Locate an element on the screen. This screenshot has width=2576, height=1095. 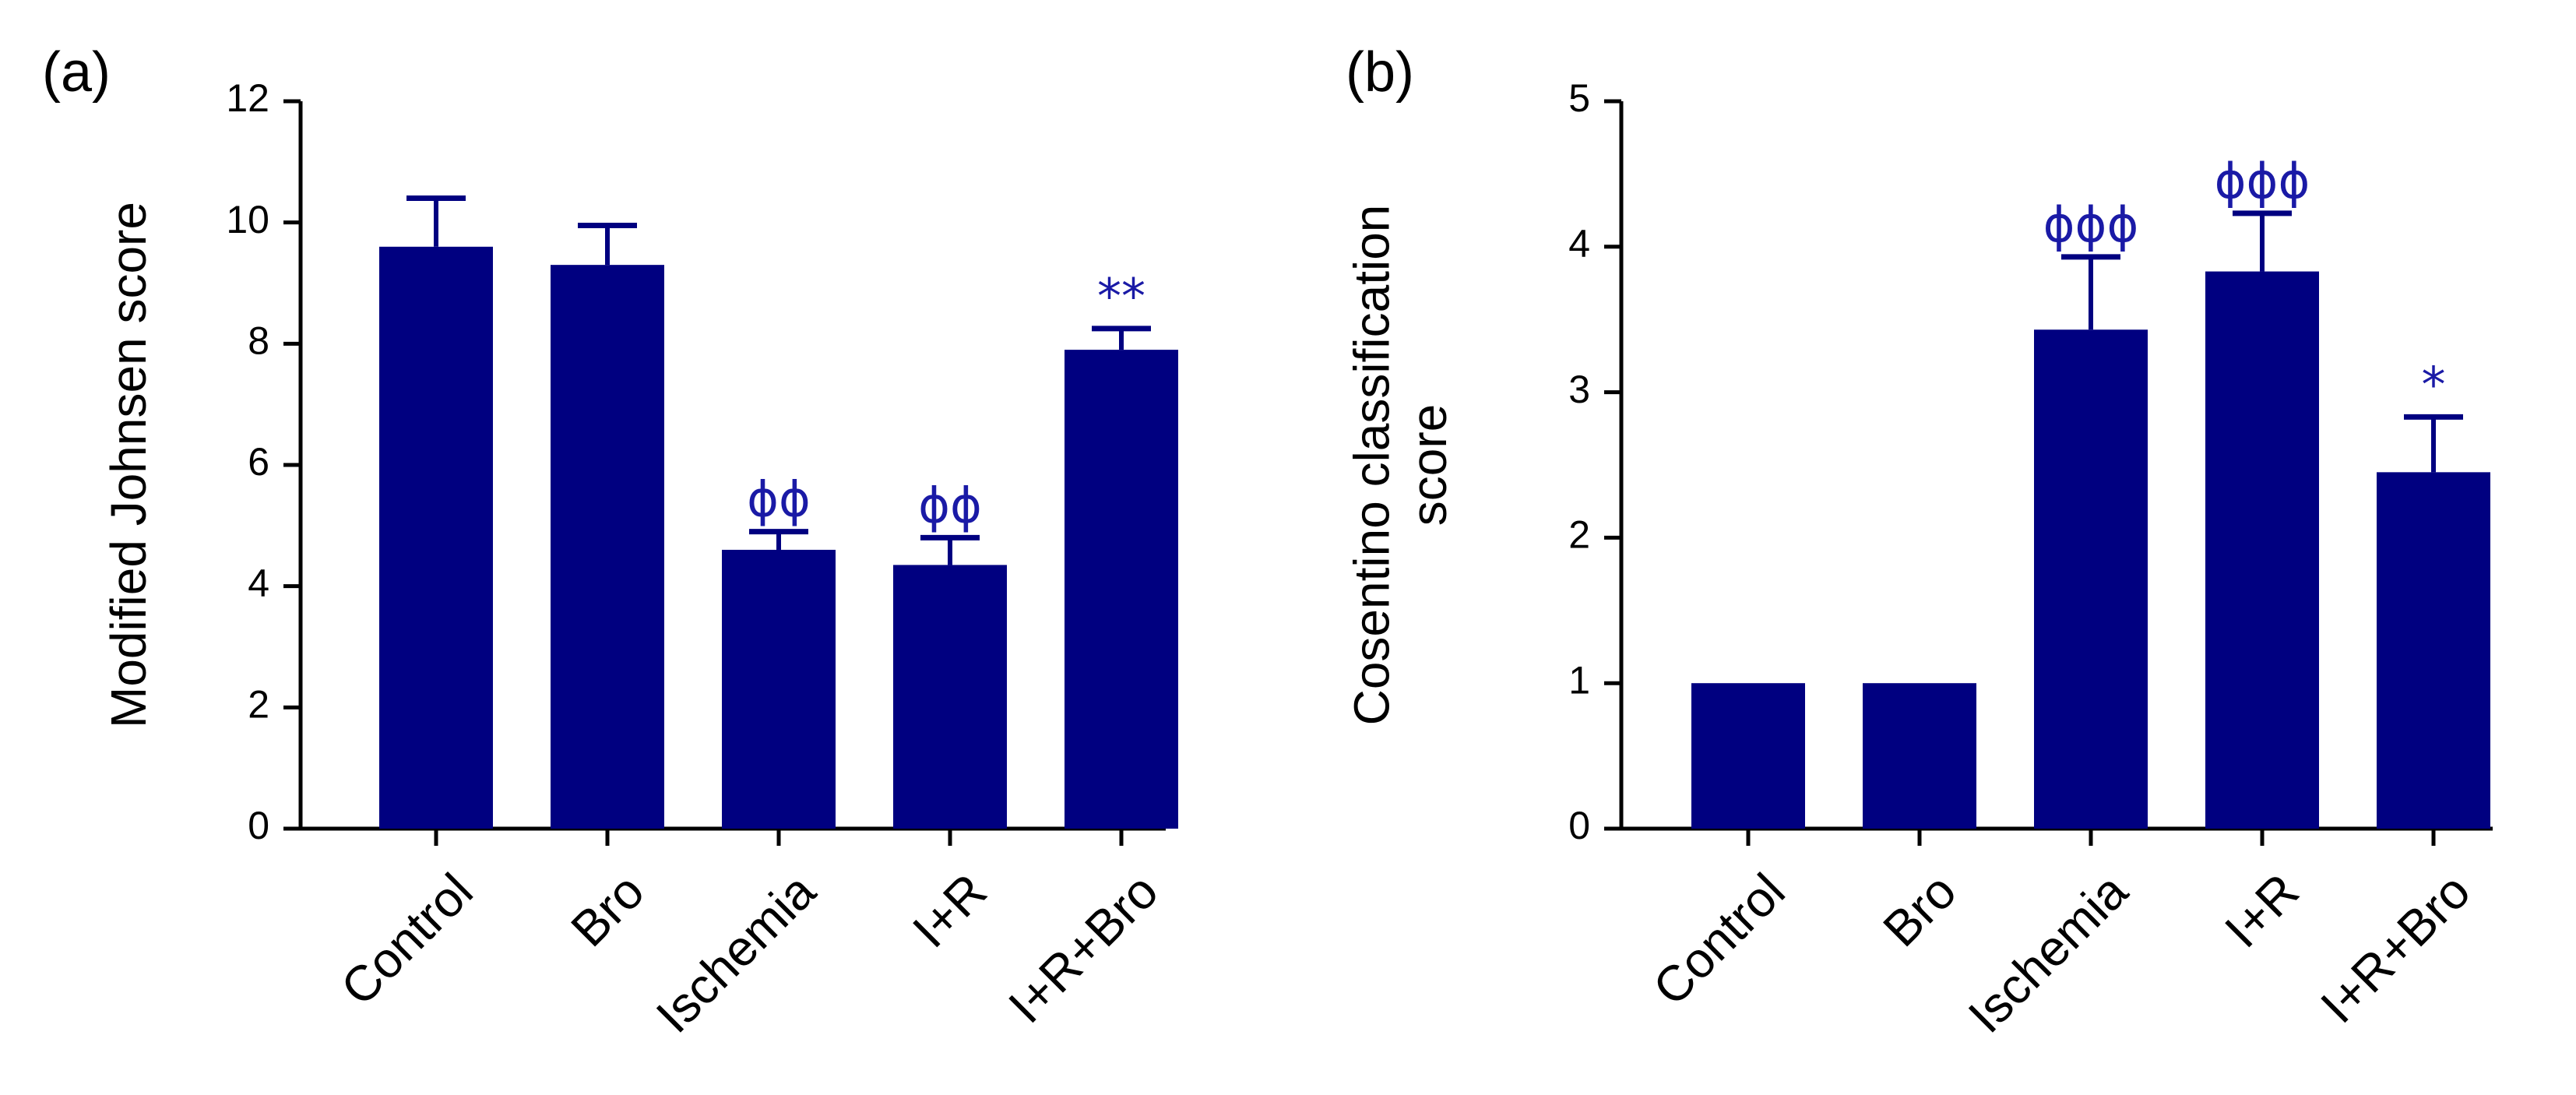
y-tick-label: 5 is located at coordinates (1579, 98).